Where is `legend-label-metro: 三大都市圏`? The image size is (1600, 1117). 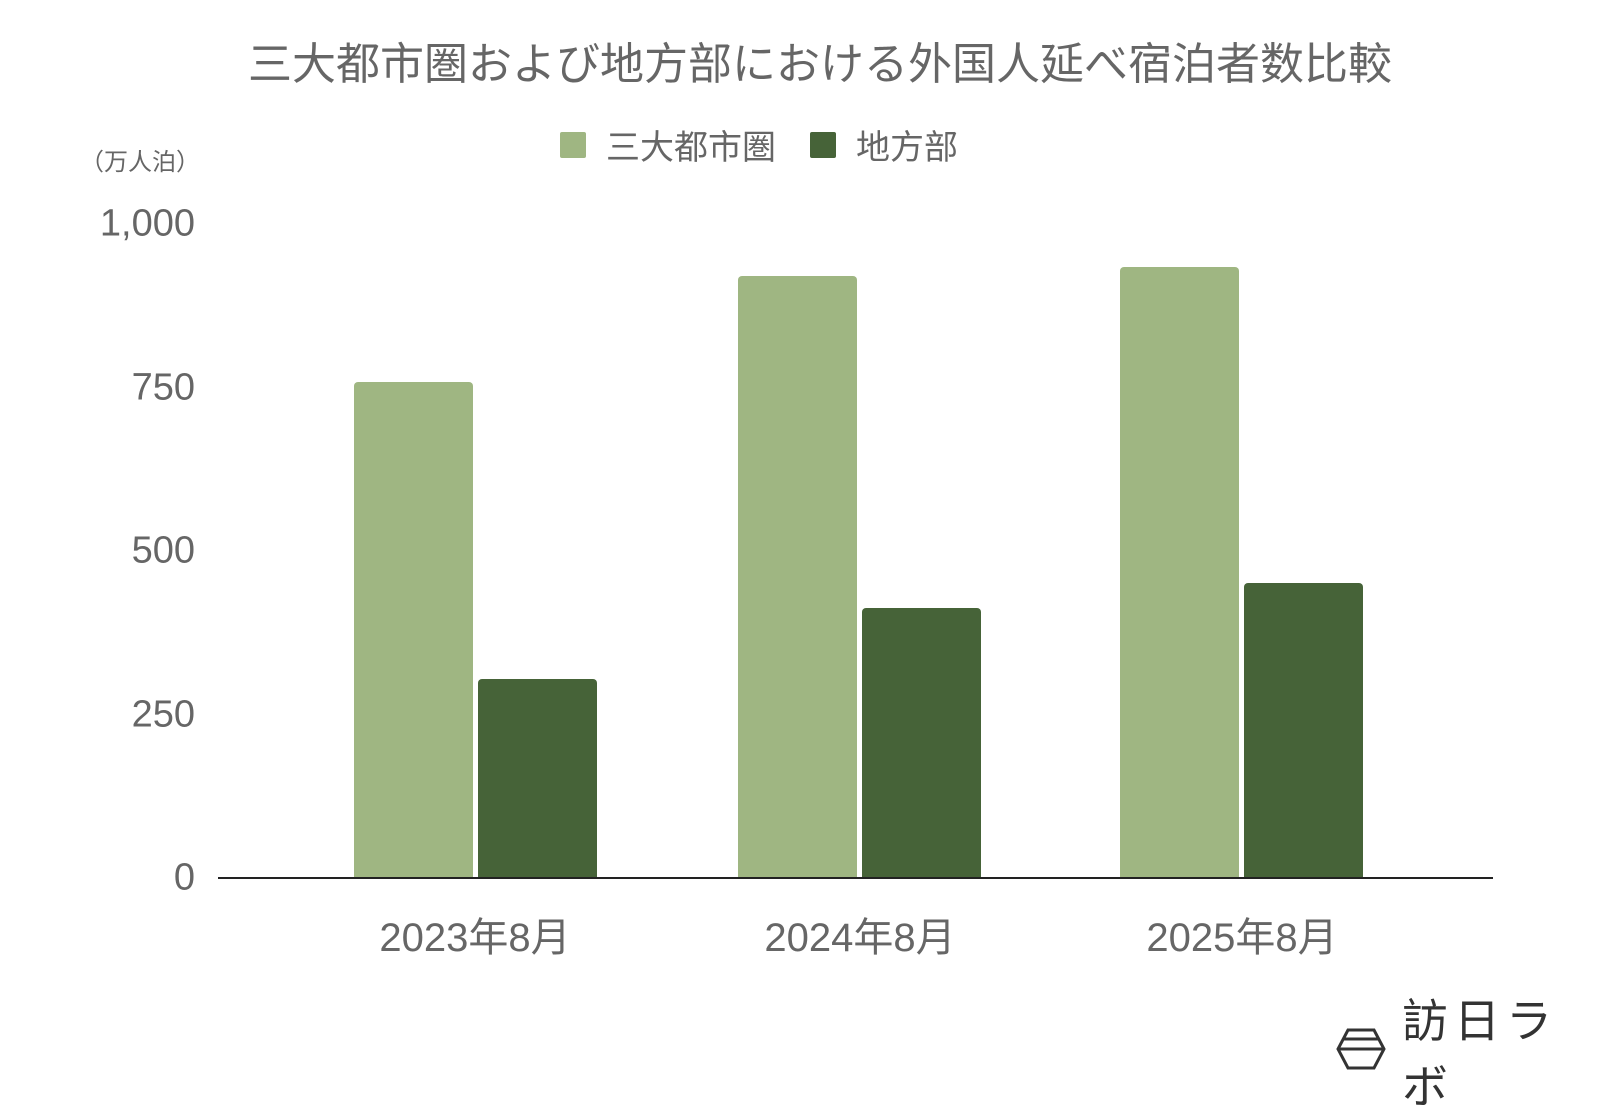
legend-label-metro: 三大都市圏 is located at coordinates (691, 148).